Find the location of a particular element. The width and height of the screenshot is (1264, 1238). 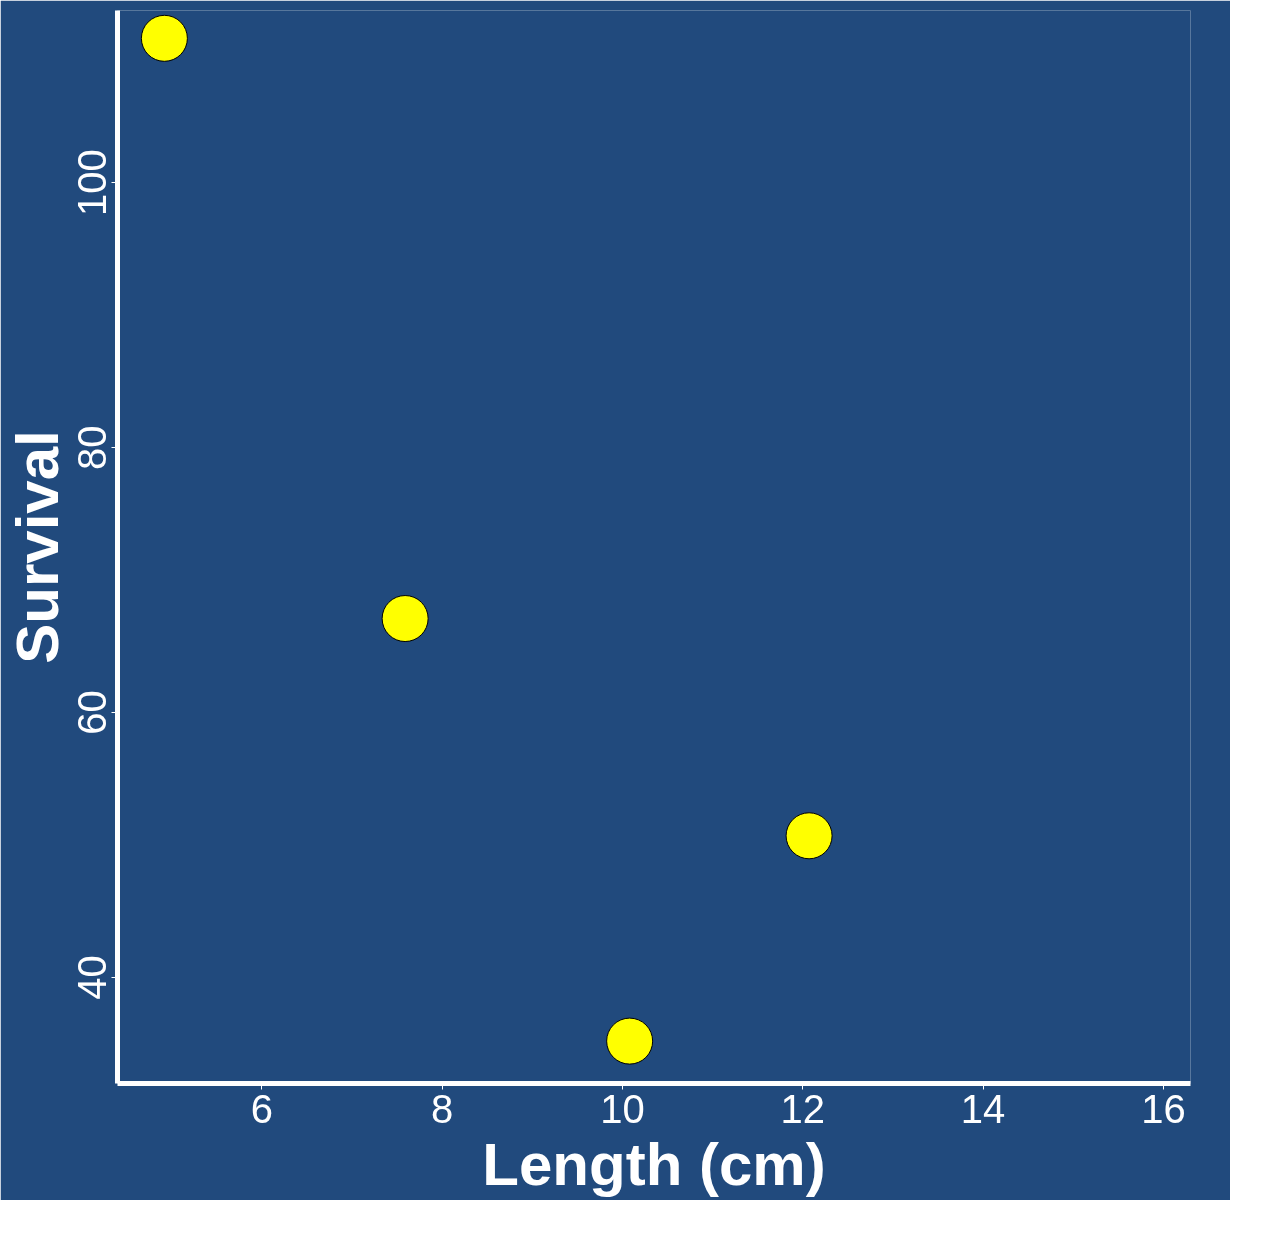

y-tick-label: 60 is located at coordinates (92, 712).